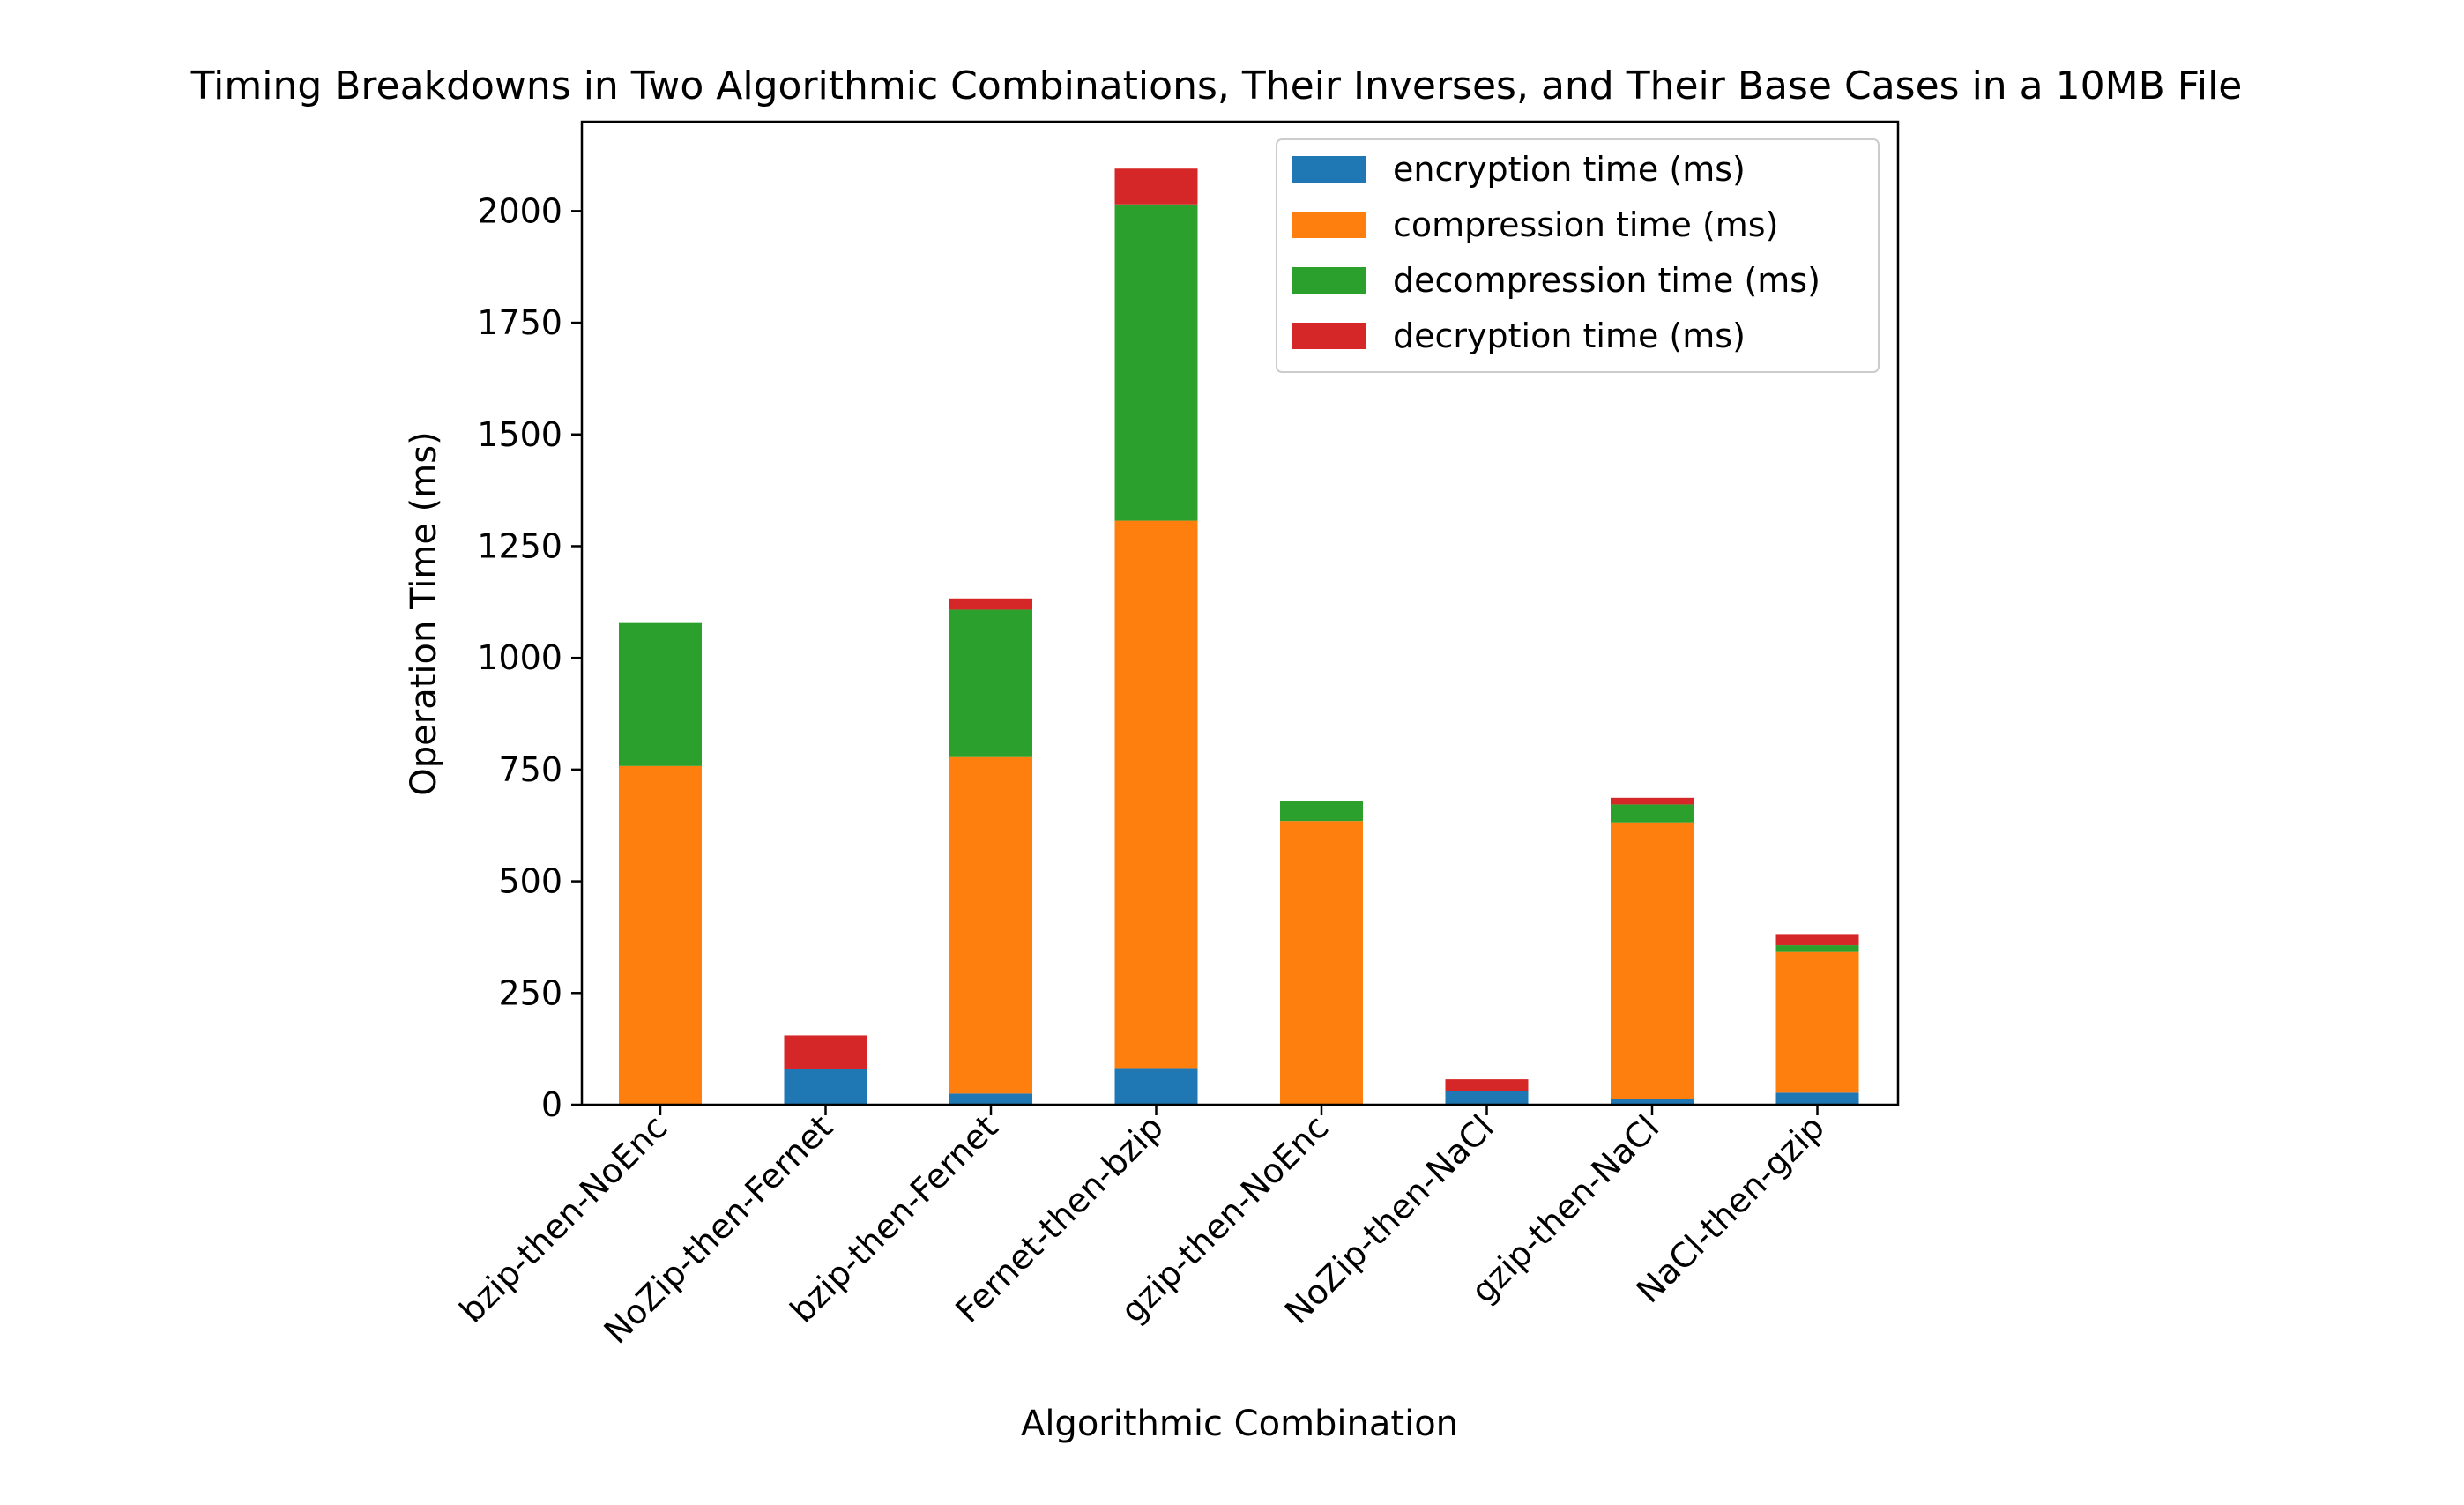 The height and width of the screenshot is (1505, 2464). Describe the element at coordinates (1606, 280) in the screenshot. I see `legend-label: decompression time (ms)` at that location.